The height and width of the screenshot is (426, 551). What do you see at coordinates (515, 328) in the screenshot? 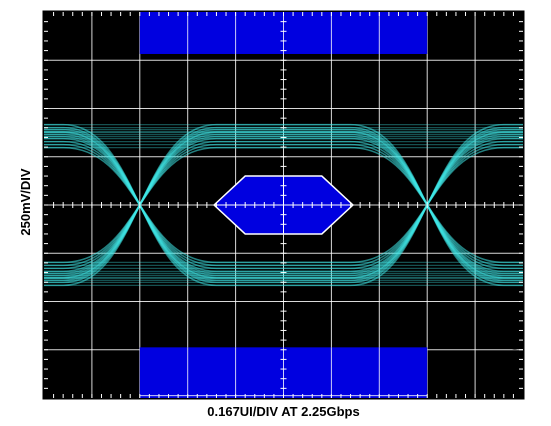
I see `figure-id: 07905-025` at bounding box center [515, 328].